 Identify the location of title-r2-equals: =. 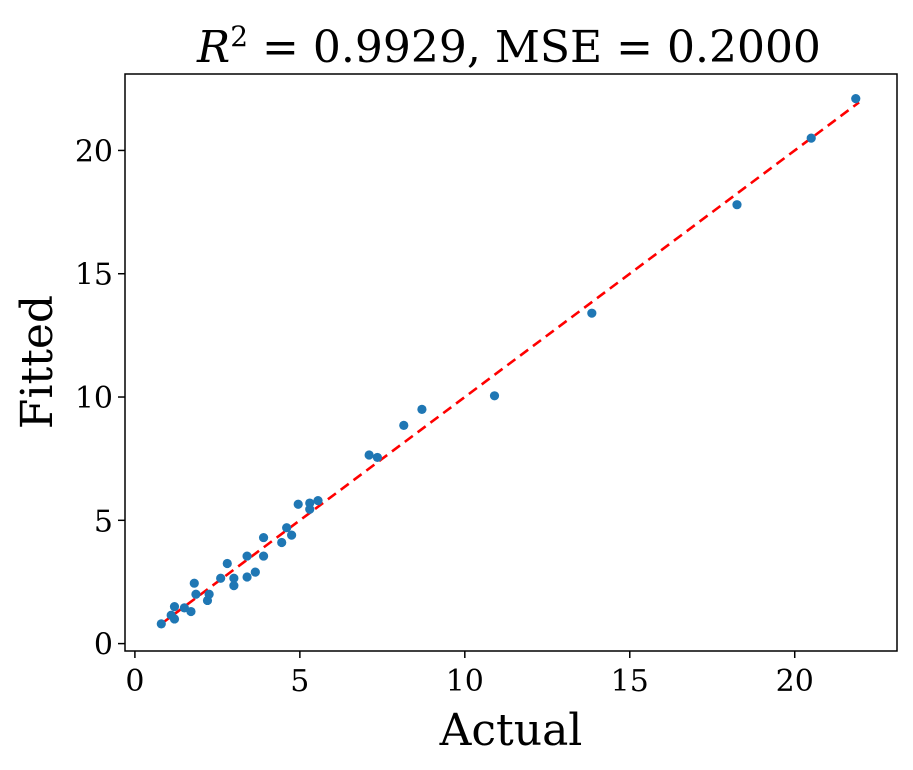
(280, 47).